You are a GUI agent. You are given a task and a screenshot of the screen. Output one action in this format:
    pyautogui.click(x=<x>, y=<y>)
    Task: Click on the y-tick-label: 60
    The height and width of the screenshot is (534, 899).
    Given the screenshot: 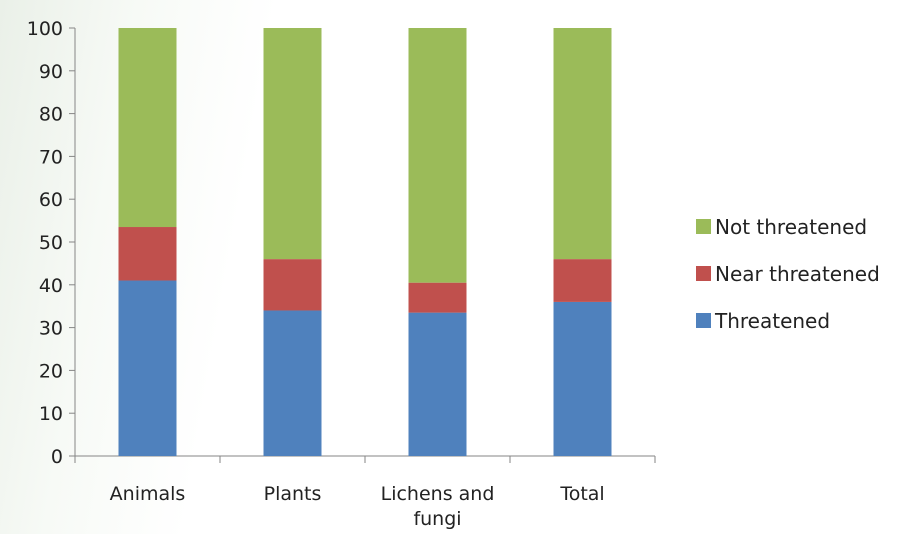 What is the action you would take?
    pyautogui.click(x=51, y=200)
    